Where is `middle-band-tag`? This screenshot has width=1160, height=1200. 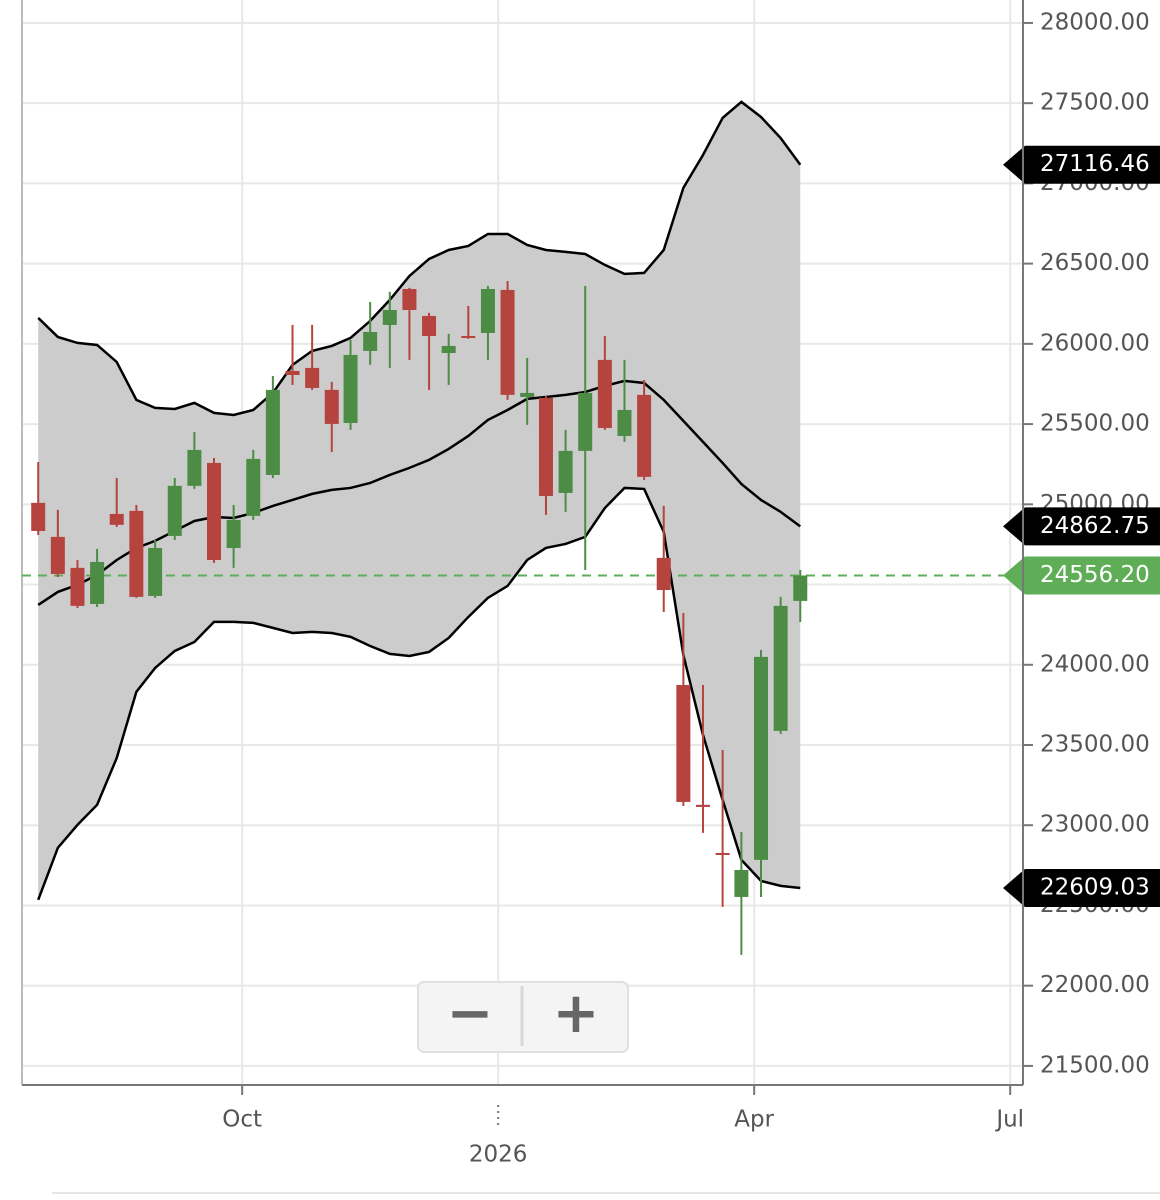
middle-band-tag is located at coordinates (1081, 526).